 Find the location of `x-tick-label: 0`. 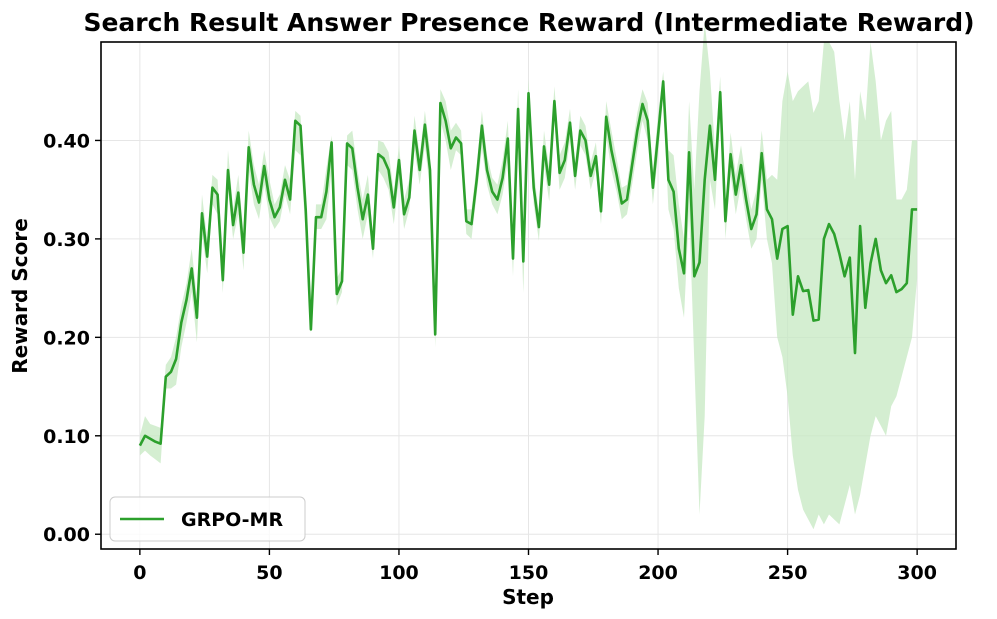

x-tick-label: 0 is located at coordinates (139, 573).